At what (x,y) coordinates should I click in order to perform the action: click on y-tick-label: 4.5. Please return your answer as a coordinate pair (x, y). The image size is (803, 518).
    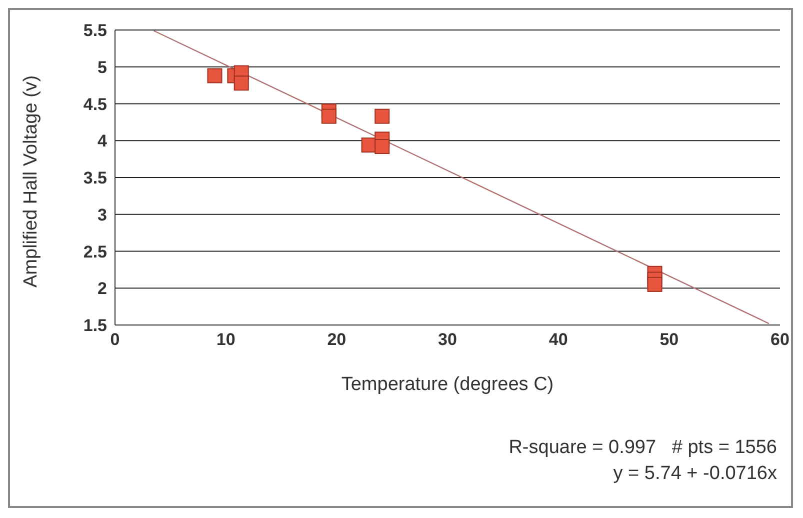
    Looking at the image, I should click on (95, 104).